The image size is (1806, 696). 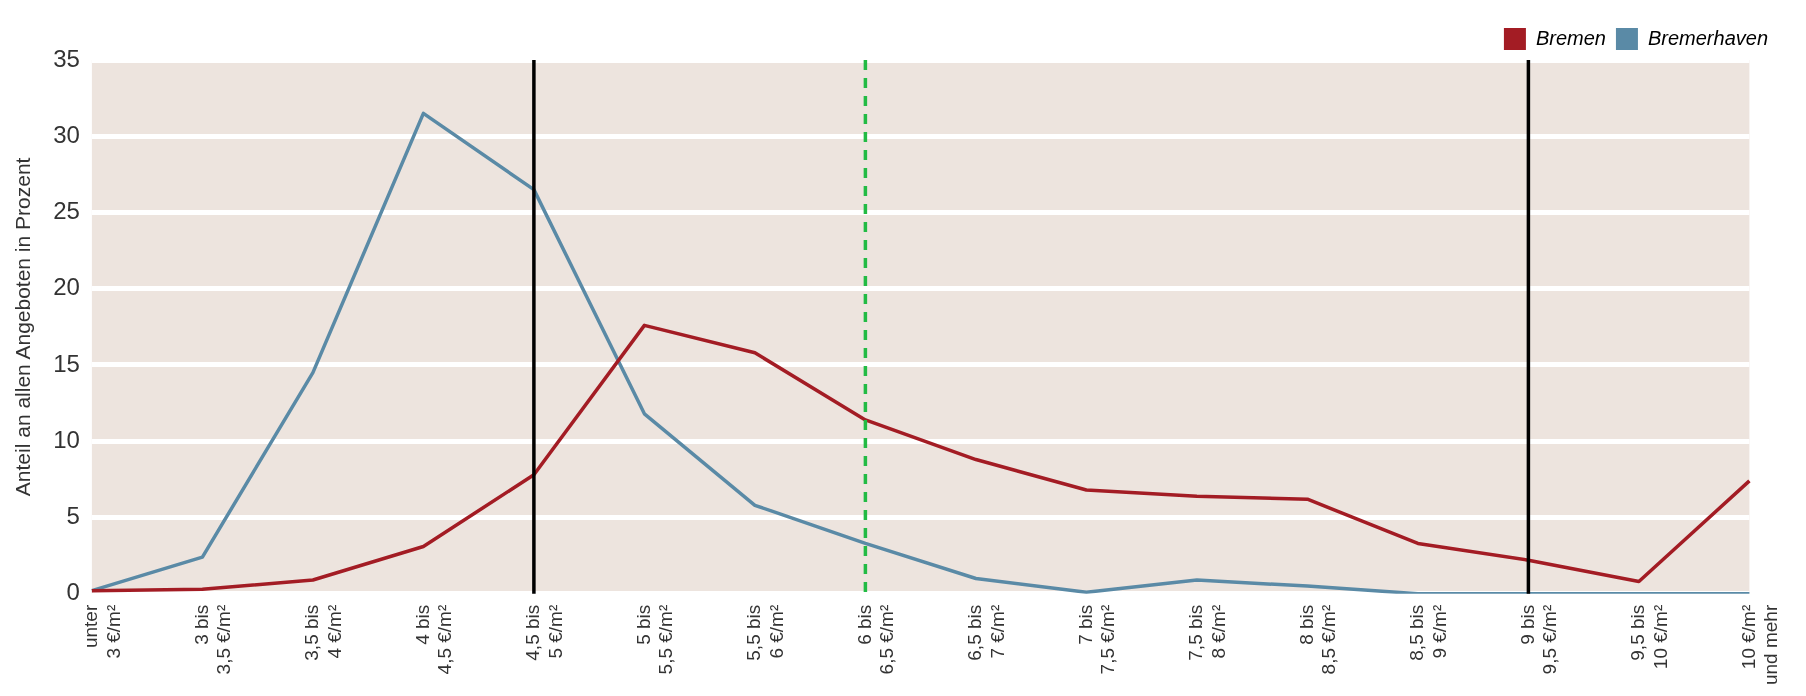 I want to click on y-tick-label: 20, so click(x=66, y=287).